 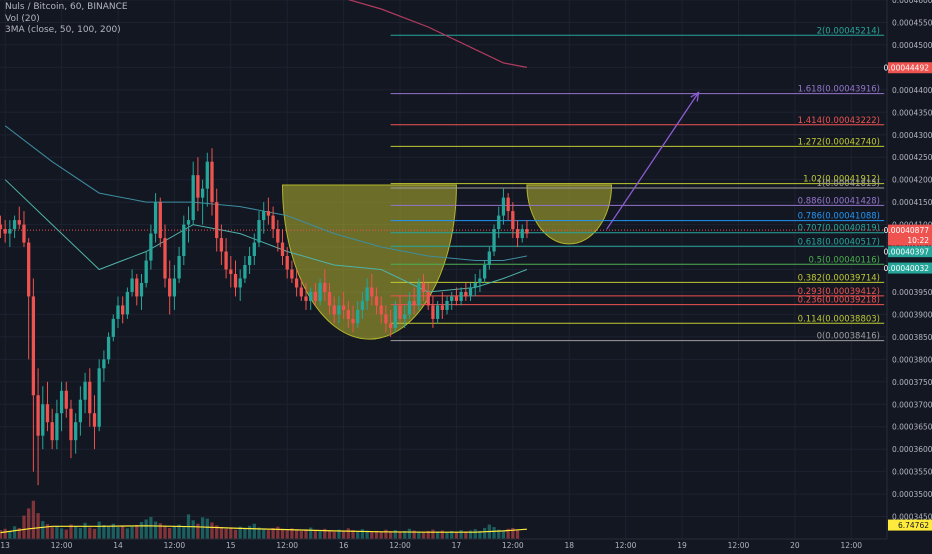 What do you see at coordinates (369, 262) in the screenshot?
I see `cup-shape` at bounding box center [369, 262].